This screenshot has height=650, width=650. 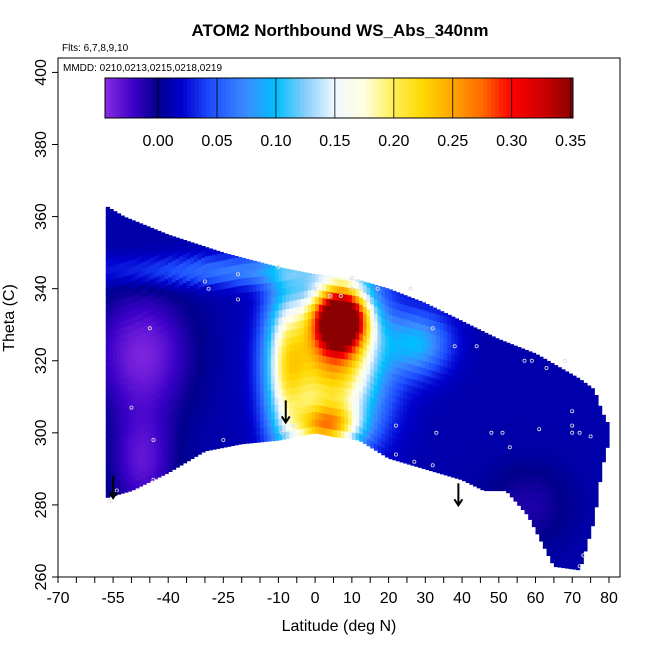 I want to click on y-tick-label: 320, so click(x=41, y=360).